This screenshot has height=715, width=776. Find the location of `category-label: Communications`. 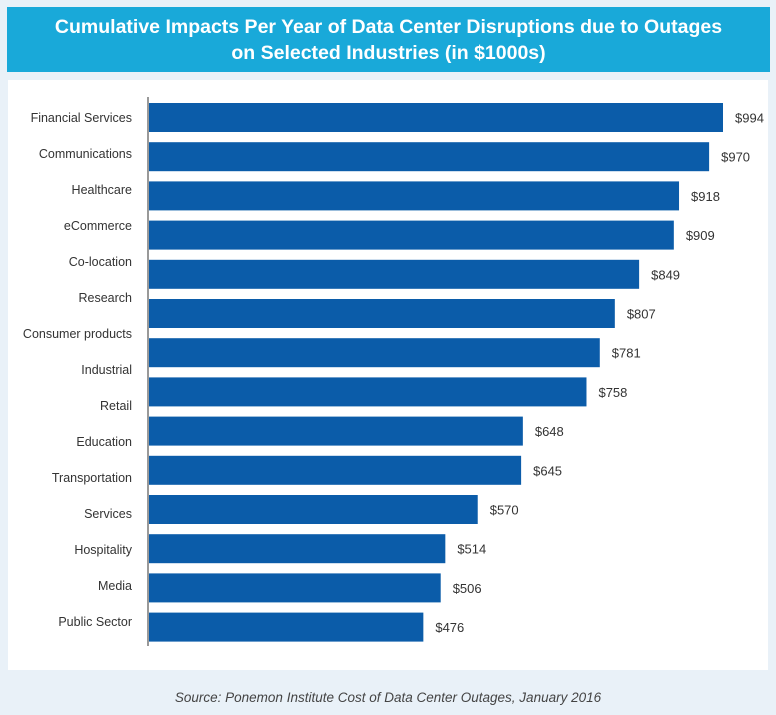

category-label: Communications is located at coordinates (85, 154).